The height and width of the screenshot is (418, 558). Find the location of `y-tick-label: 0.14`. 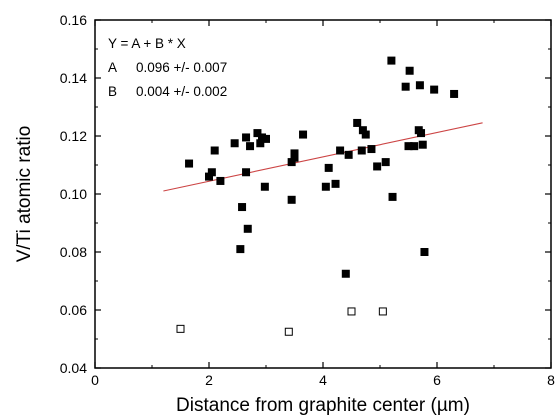

y-tick-label: 0.14 is located at coordinates (73, 78).